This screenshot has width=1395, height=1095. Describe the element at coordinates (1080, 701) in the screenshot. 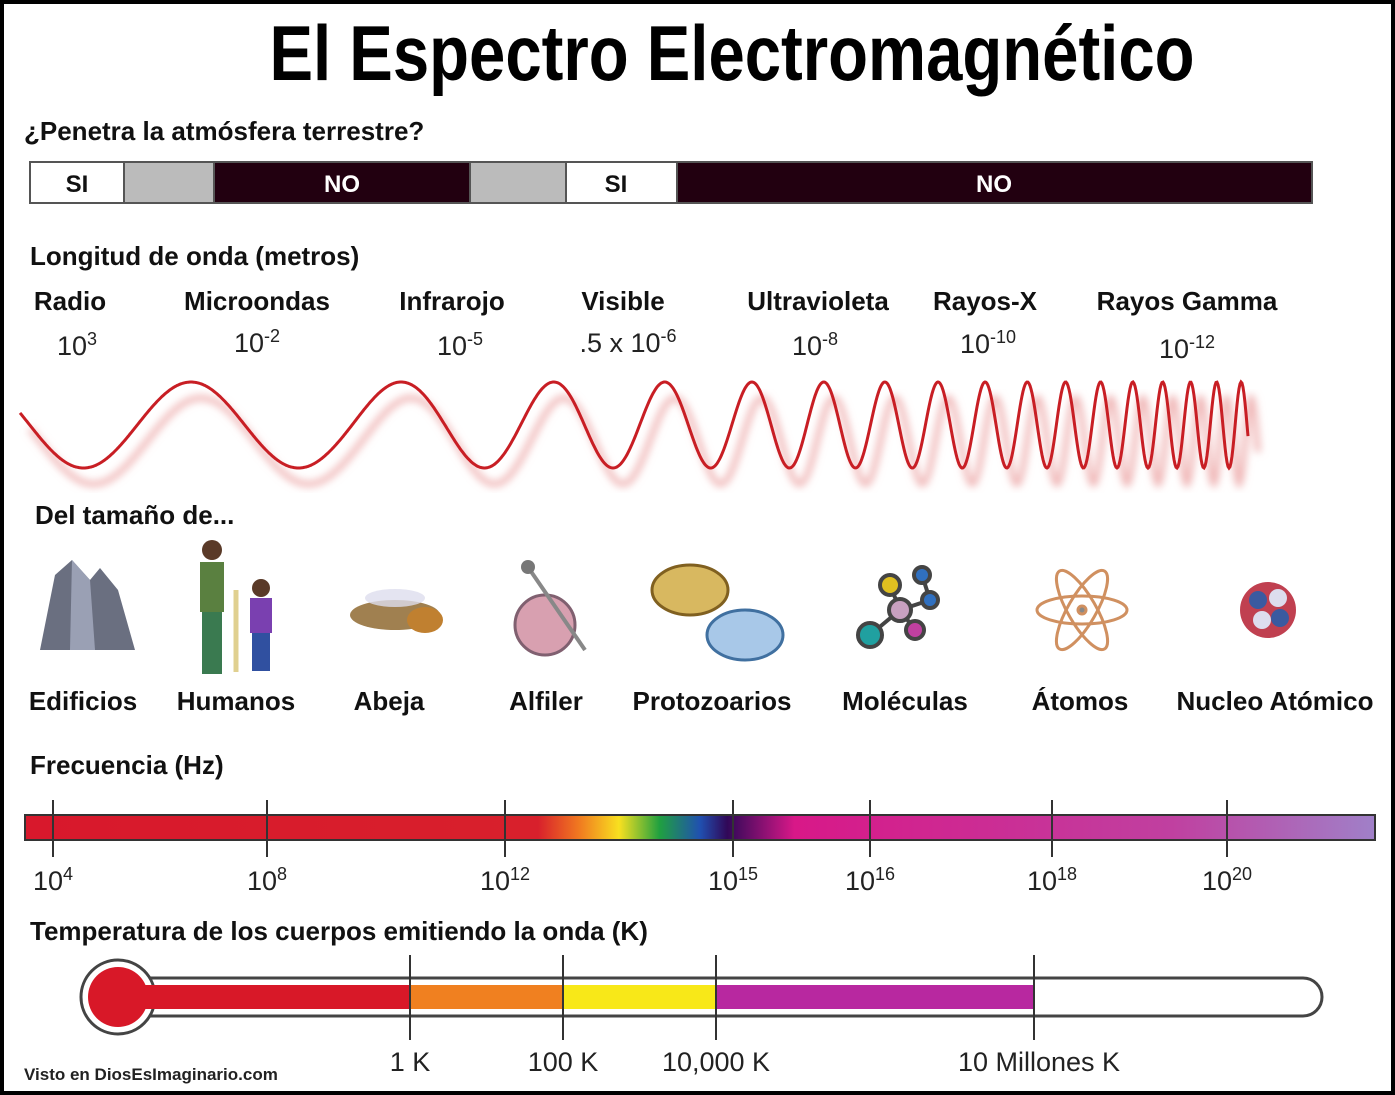

I see `size-name: Átomos` at that location.